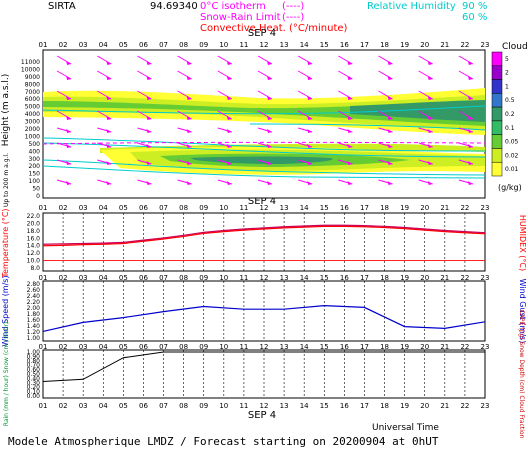 The height and width of the screenshot is (450, 528). Describe the element at coordinates (34, 338) in the screenshot. I see `y-tick-label: 1.00` at that location.